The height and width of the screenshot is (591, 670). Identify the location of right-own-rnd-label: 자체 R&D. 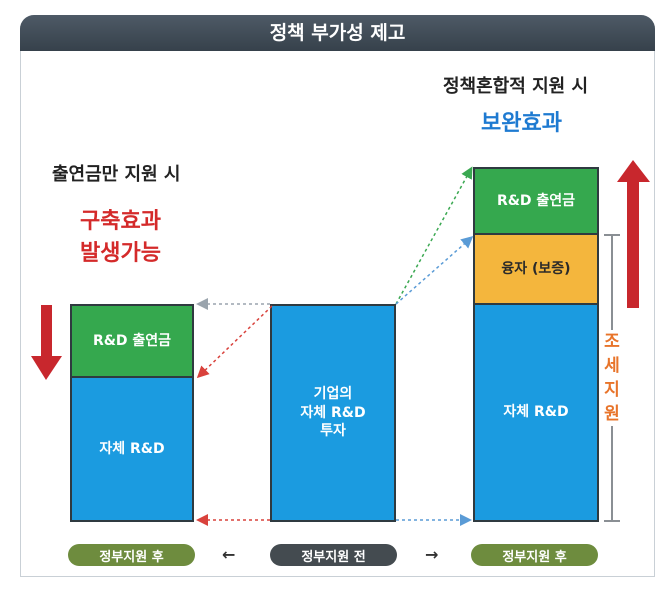
(536, 412).